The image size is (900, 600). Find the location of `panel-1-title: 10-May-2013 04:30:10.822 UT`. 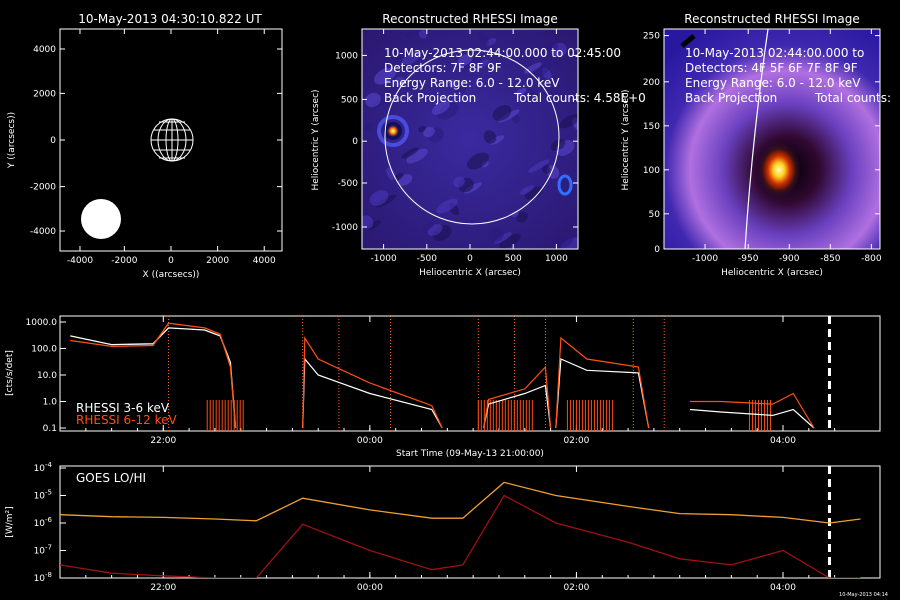

panel-1-title: 10-May-2013 04:30:10.822 UT is located at coordinates (170, 19).